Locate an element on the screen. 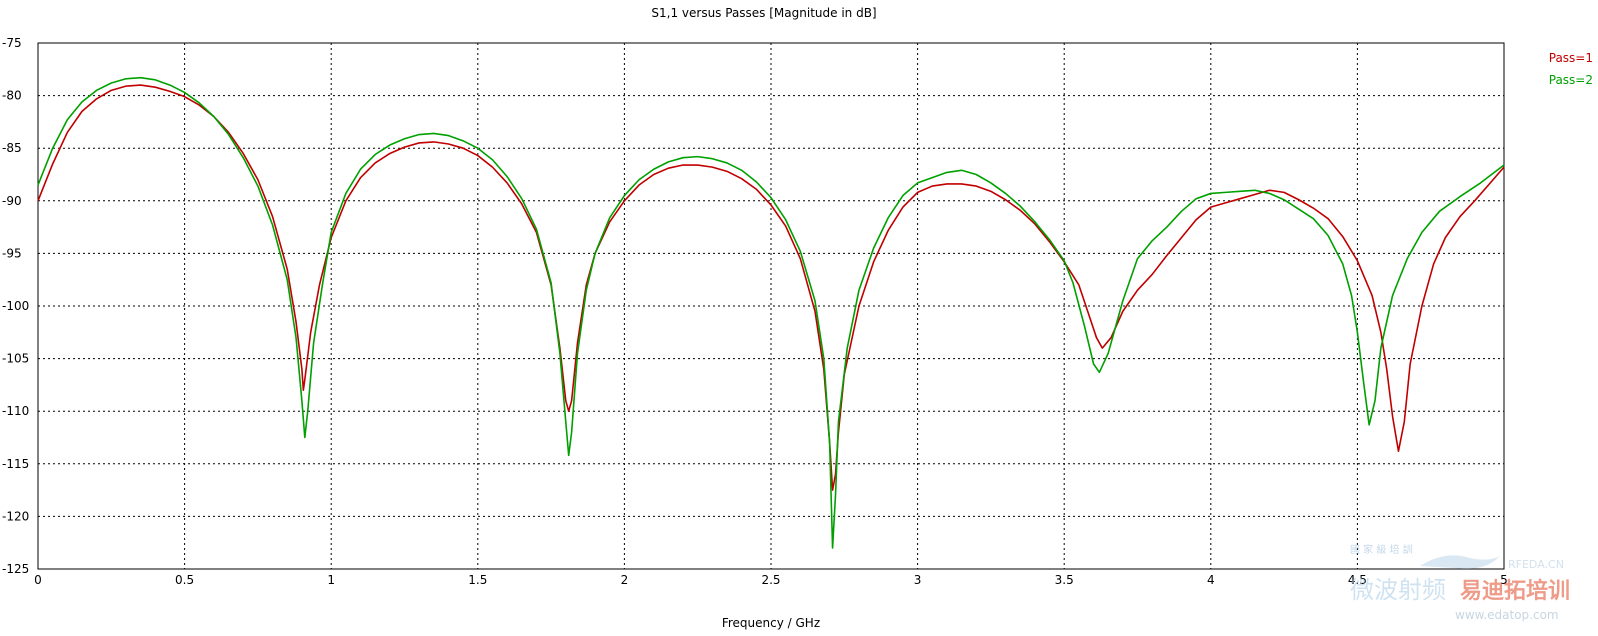 Image resolution: width=1598 pixels, height=636 pixels. y-tick-label: -95 is located at coordinates (12, 253).